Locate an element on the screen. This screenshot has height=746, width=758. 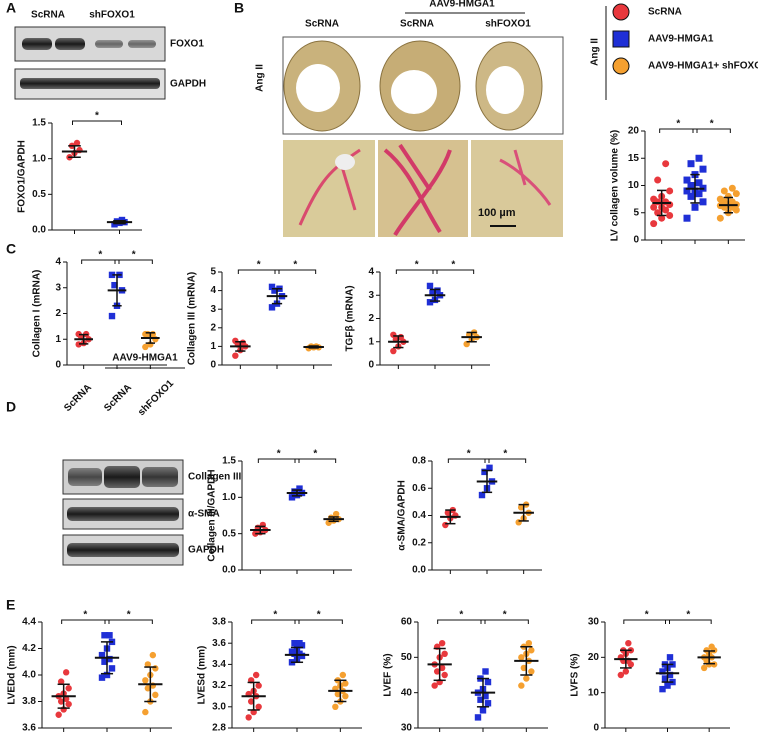
y-tick-label: 4 is located at coordinates (213, 290).